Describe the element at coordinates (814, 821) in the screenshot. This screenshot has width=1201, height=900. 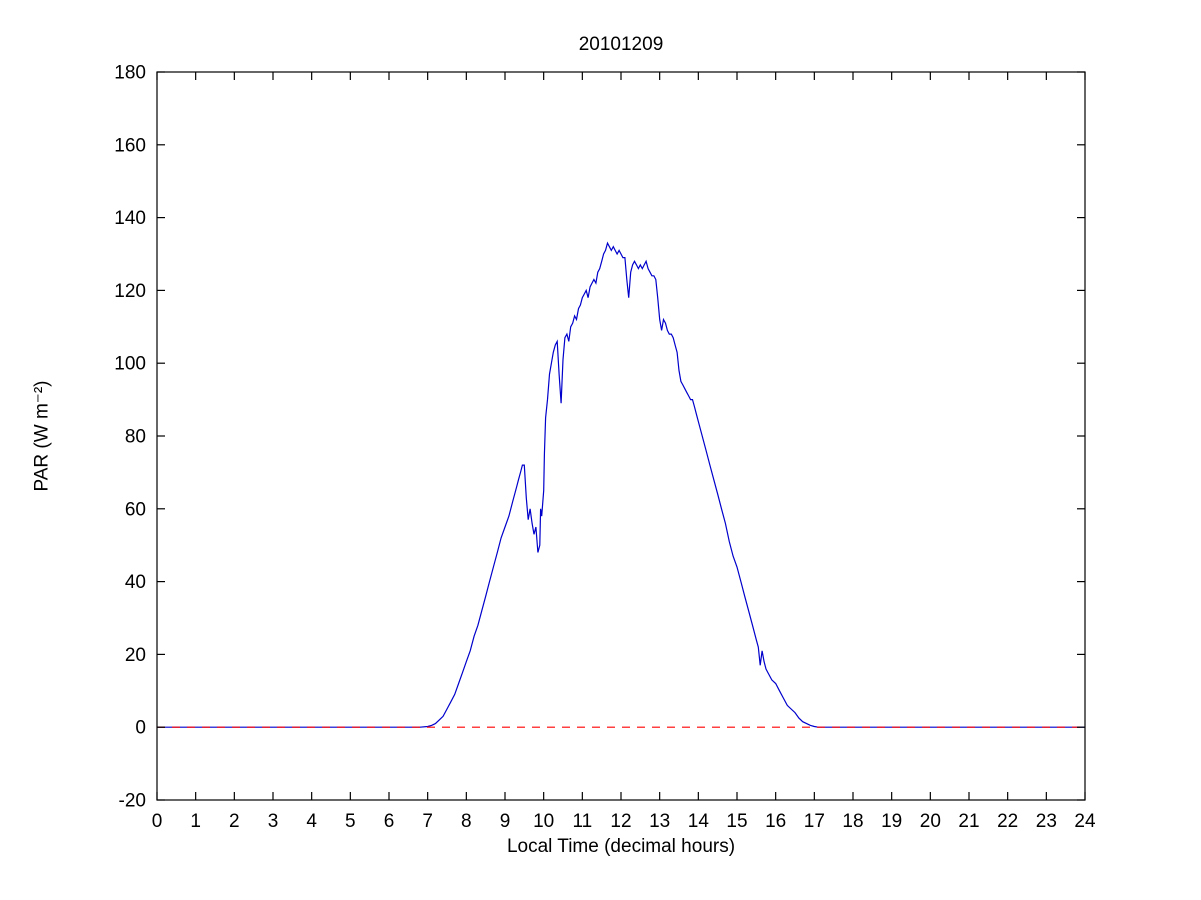
I see `x-tick-label: 17` at that location.